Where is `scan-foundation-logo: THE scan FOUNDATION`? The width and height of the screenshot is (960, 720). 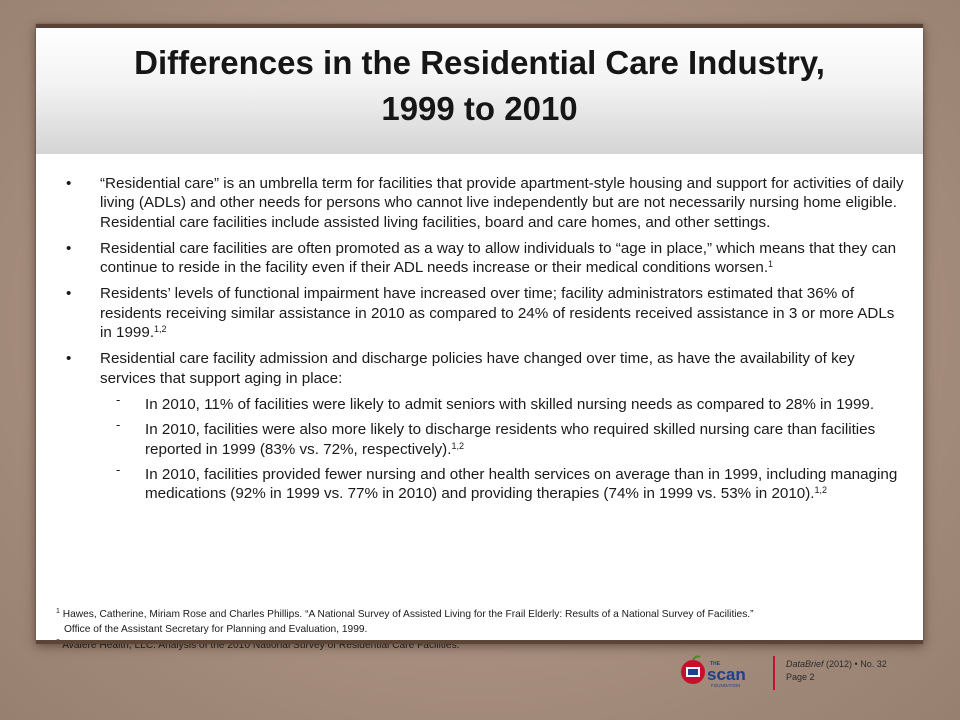
scan-foundation-logo: THE scan FOUNDATION is located at coordinates (713, 671).